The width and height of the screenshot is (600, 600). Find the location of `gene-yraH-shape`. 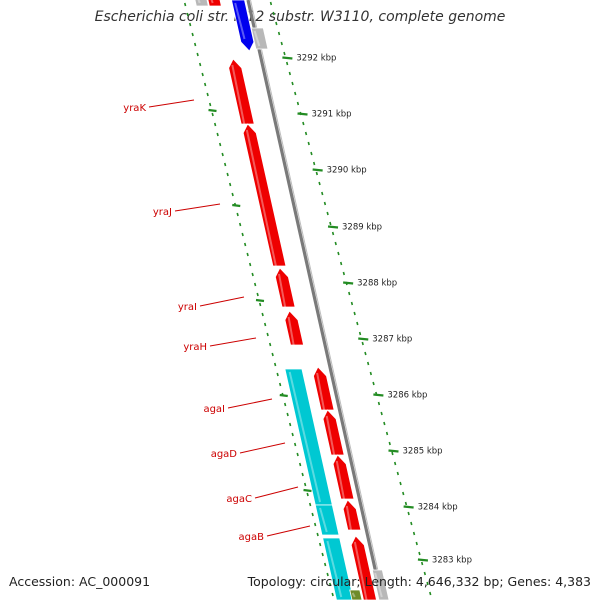

gene-yraH-shape is located at coordinates (294, 328).